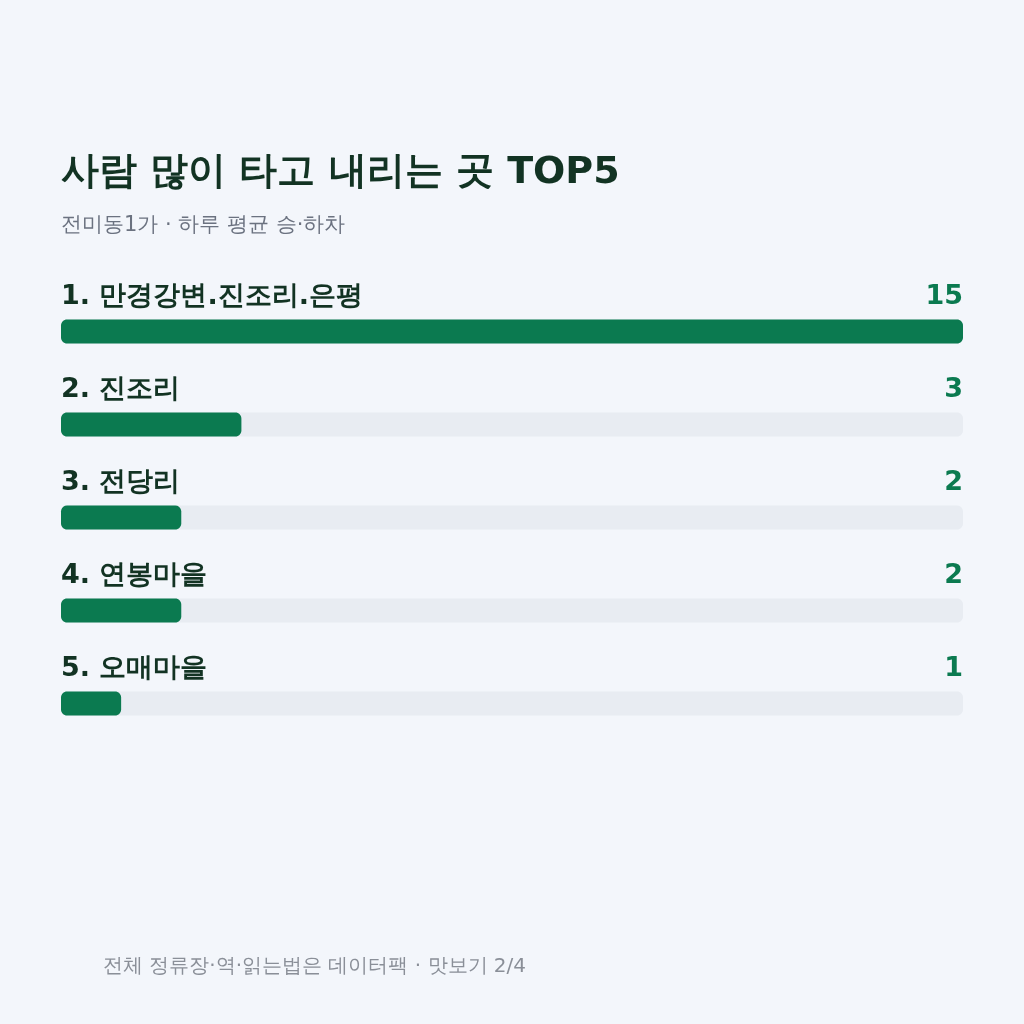 The image size is (1024, 1024). I want to click on y-tick-label: 5. 오매마을, so click(134, 666).